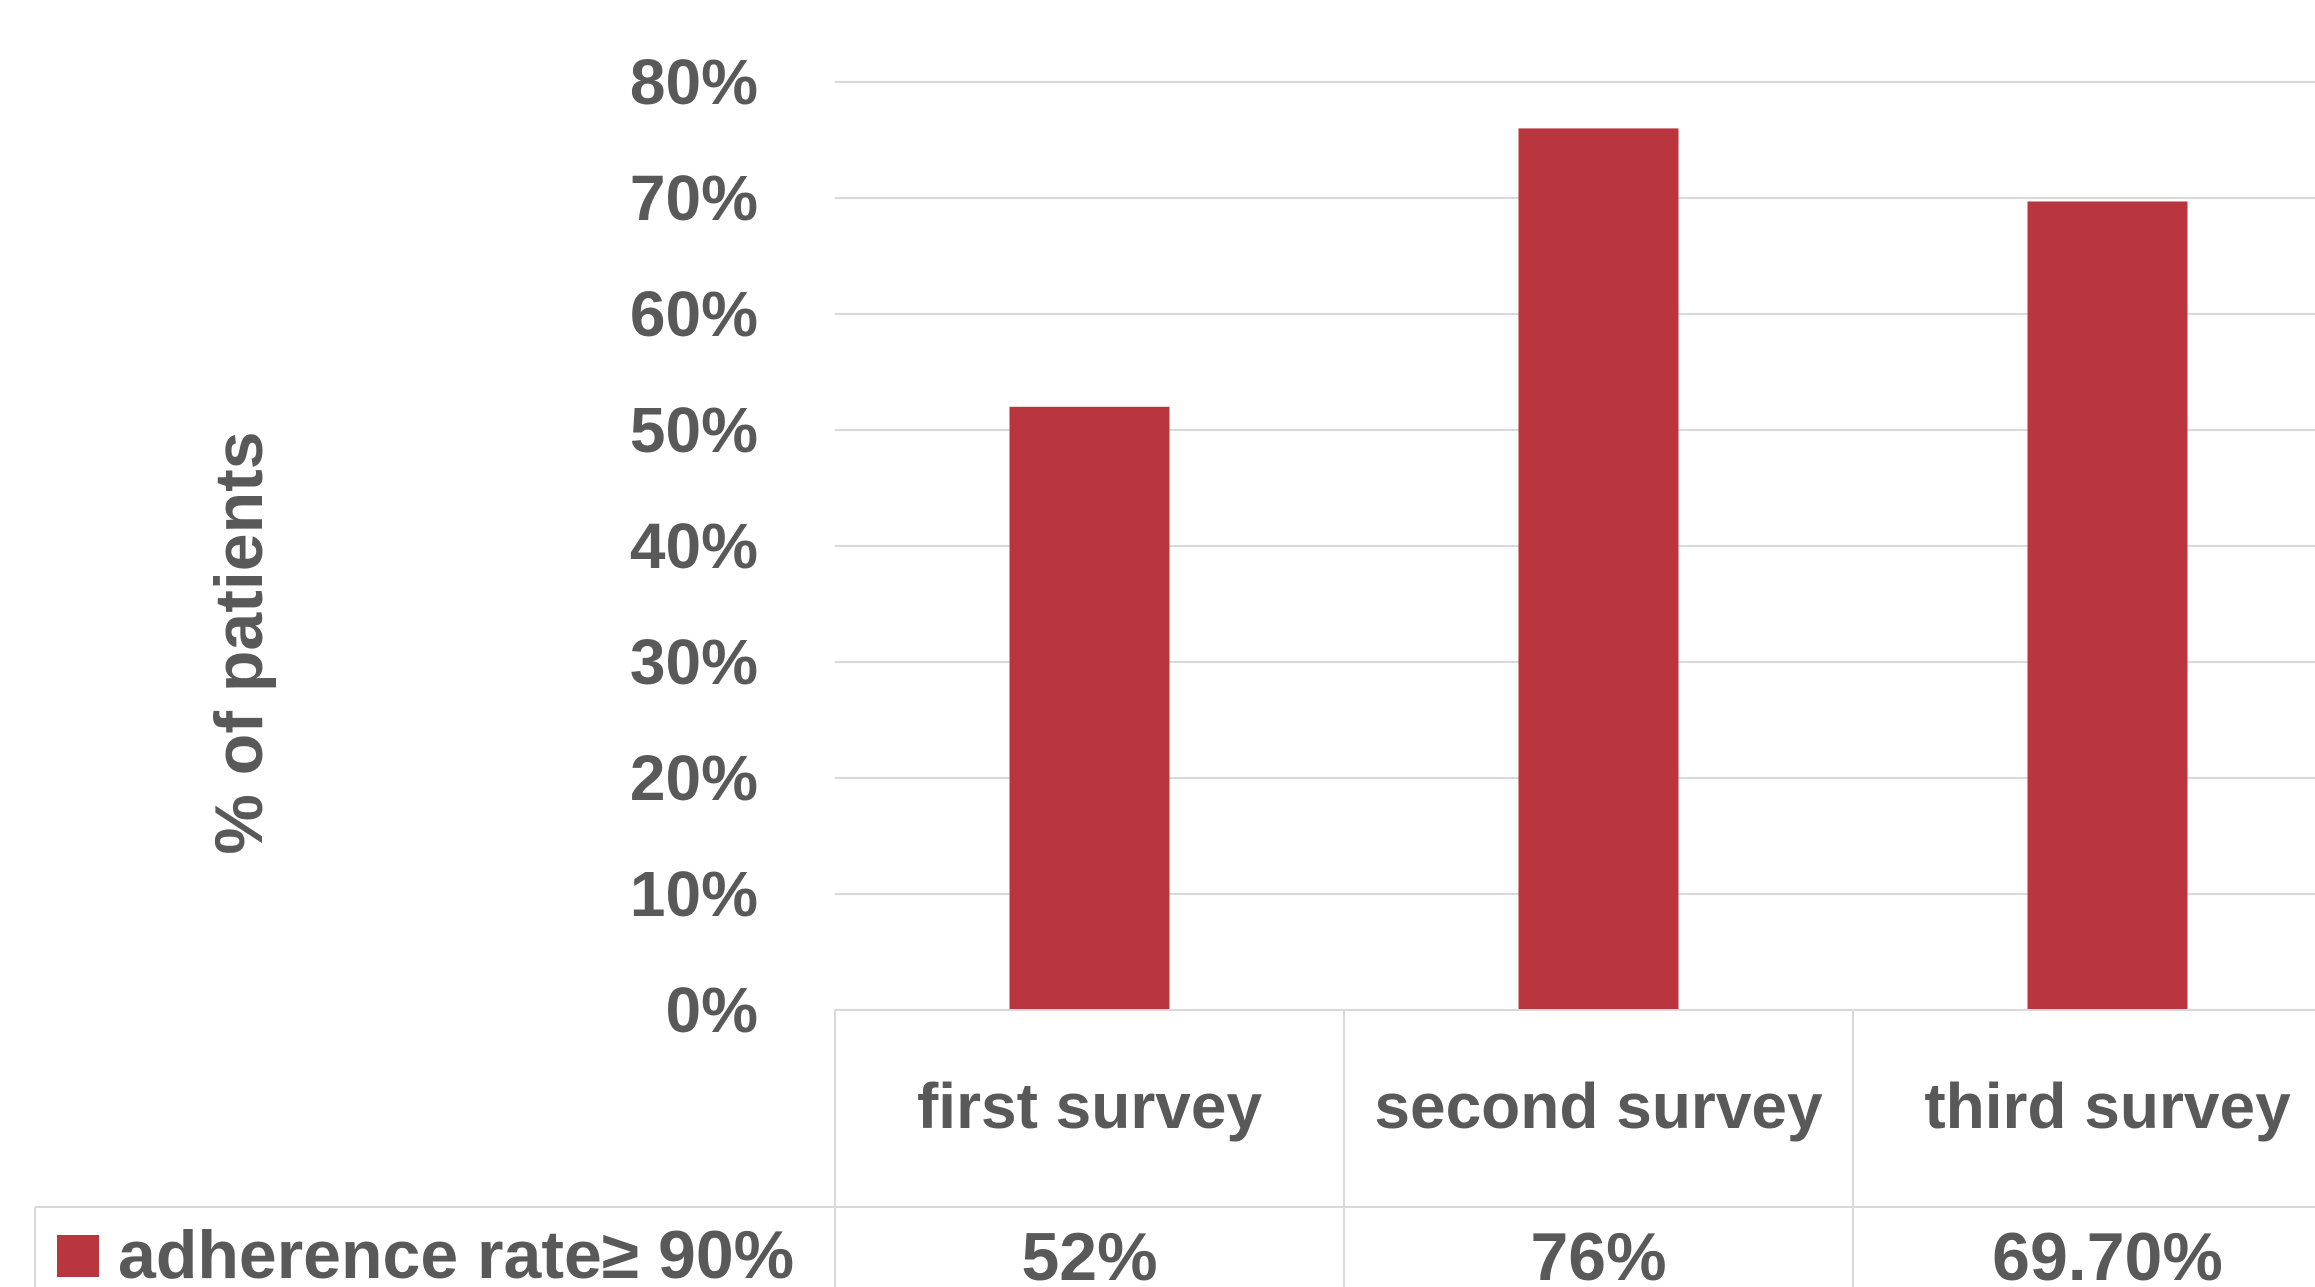  What do you see at coordinates (694, 198) in the screenshot?
I see `y-tick-label: 70%` at bounding box center [694, 198].